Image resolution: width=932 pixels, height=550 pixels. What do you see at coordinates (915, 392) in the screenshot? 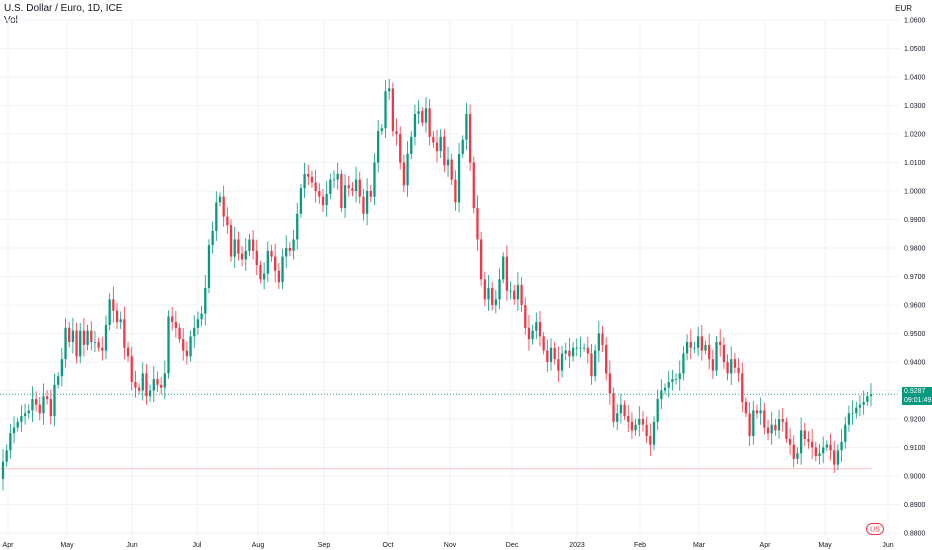
I see `last-price-value: 0.9287` at bounding box center [915, 392].